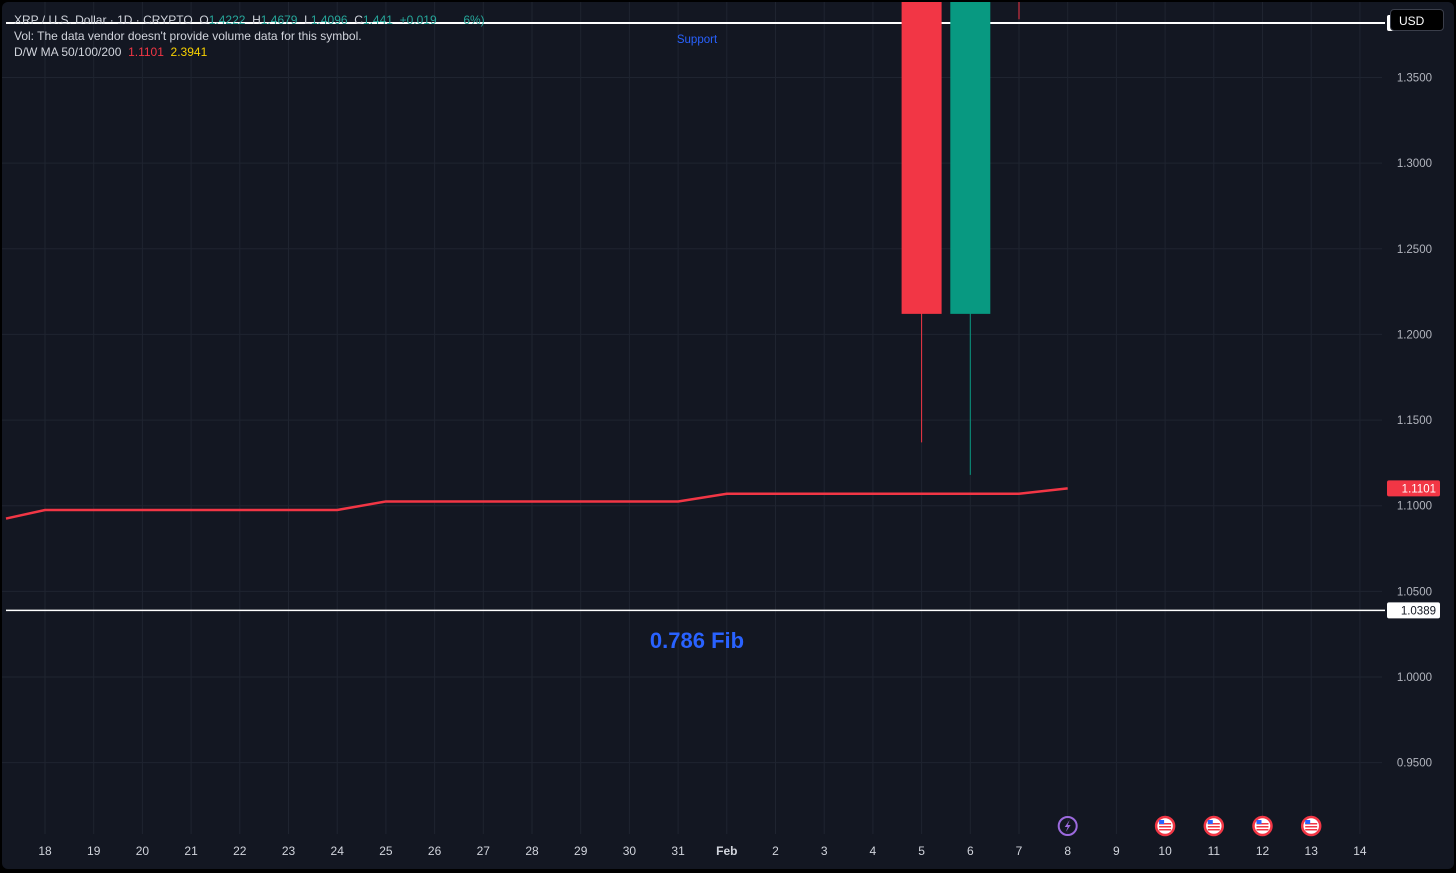 The height and width of the screenshot is (873, 1456). What do you see at coordinates (921, 851) in the screenshot?
I see `x-tick-label: 5` at bounding box center [921, 851].